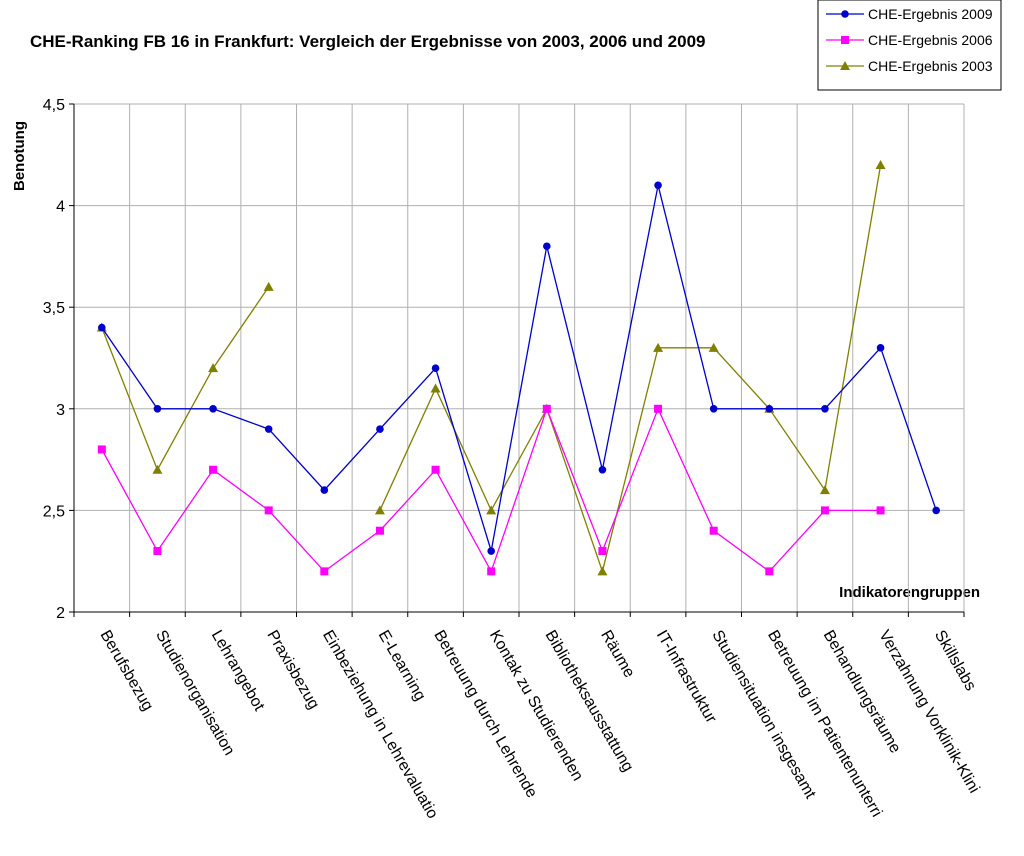 The image size is (1024, 856). Describe the element at coordinates (60, 207) in the screenshot. I see `y-tick-label: 4` at that location.